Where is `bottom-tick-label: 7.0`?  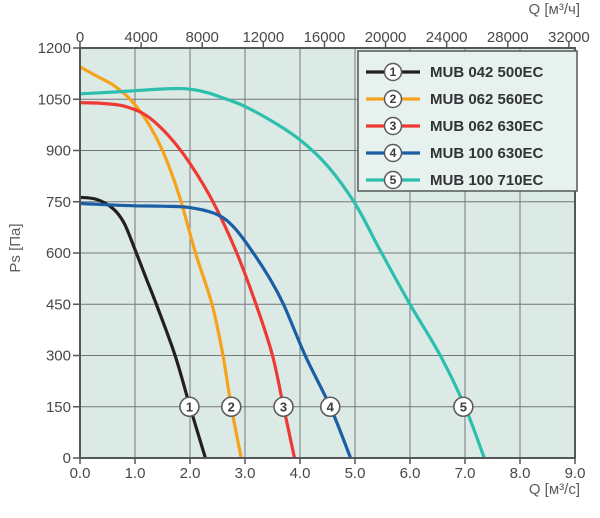
bottom-tick-label: 7.0 is located at coordinates (465, 473).